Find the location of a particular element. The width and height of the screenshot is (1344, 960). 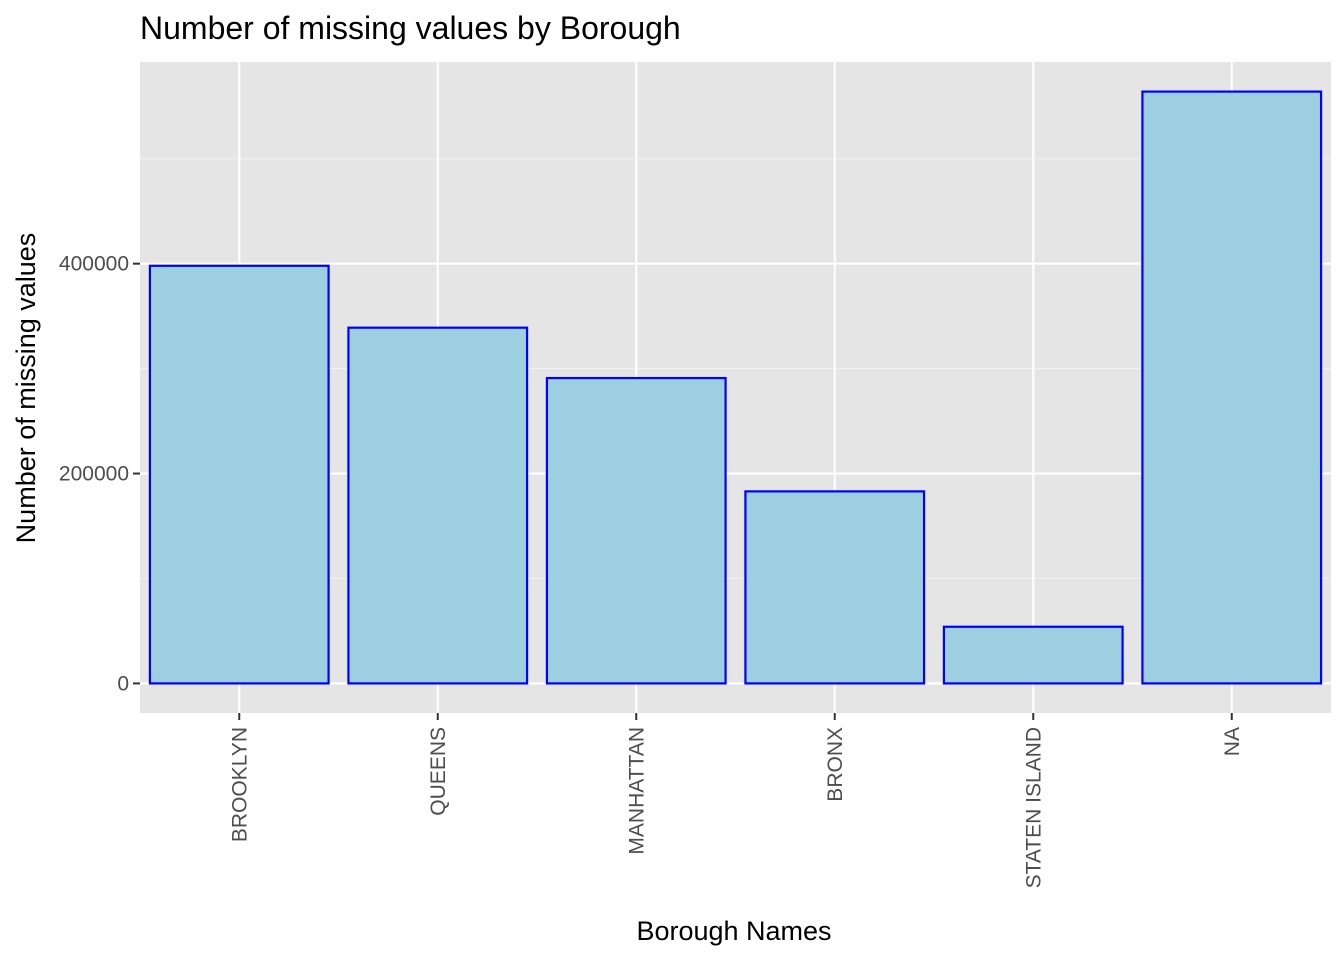

x-tick-label: STATEN ISLAND is located at coordinates (1033, 807).